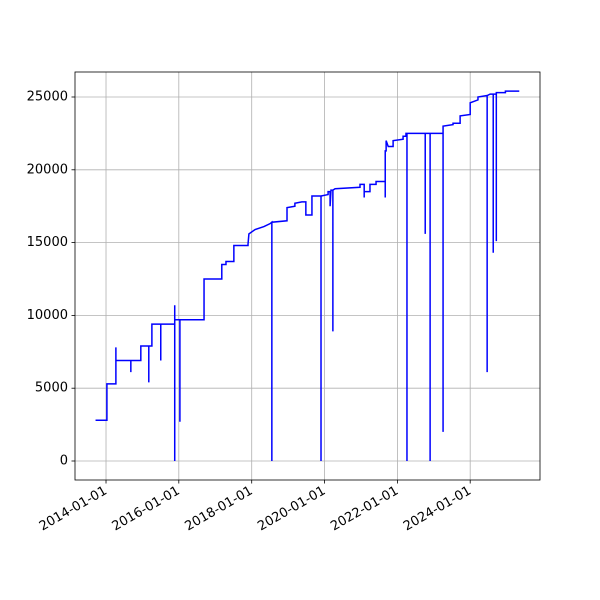 The height and width of the screenshot is (600, 600). I want to click on y-tick-label: 0, so click(64, 460).